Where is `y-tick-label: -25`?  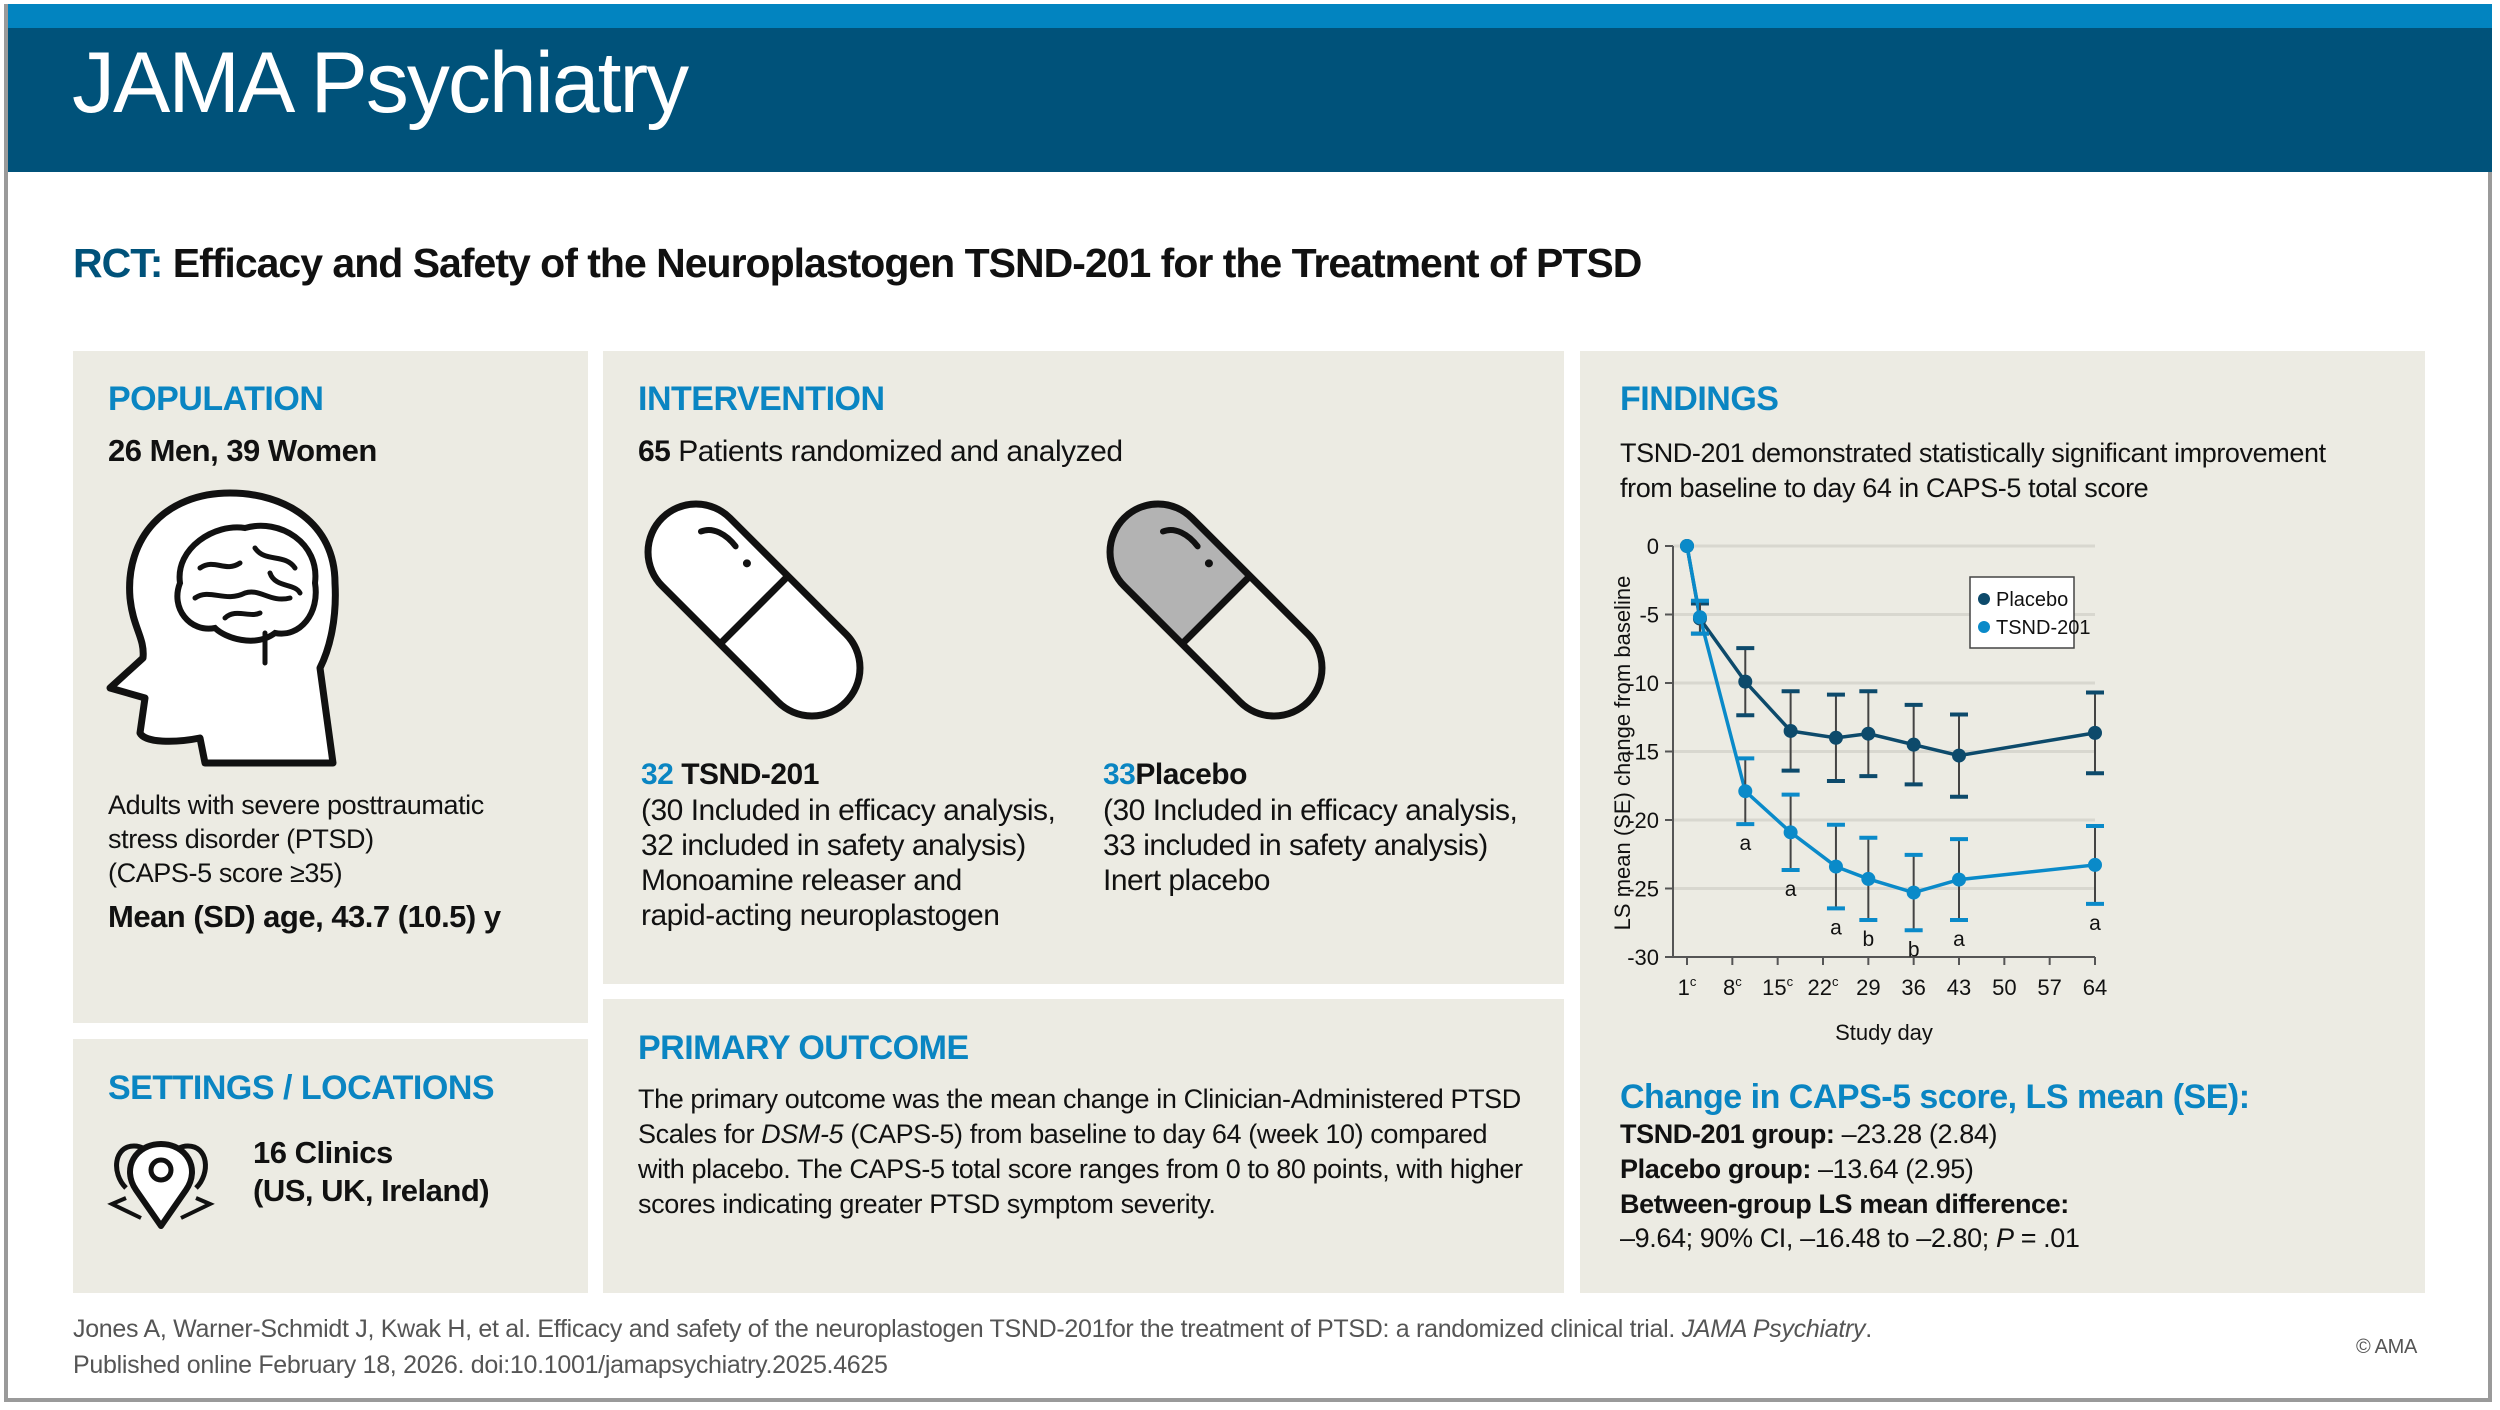 y-tick-label: -25 is located at coordinates (1643, 889).